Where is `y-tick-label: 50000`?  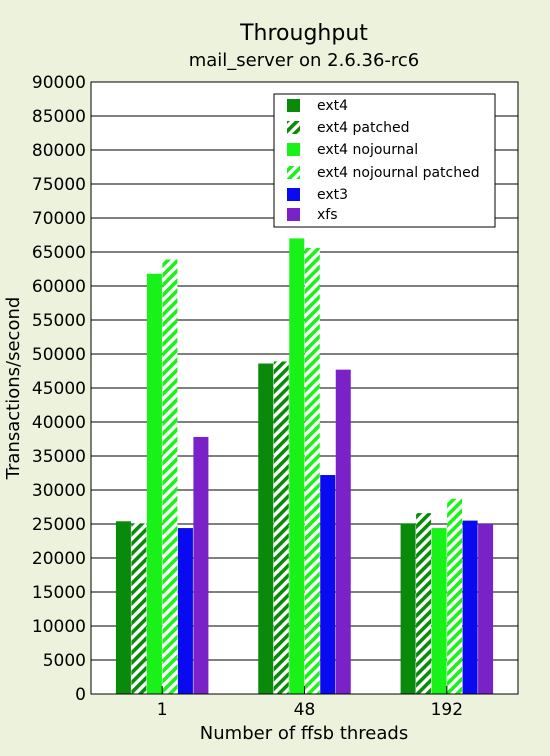 y-tick-label: 50000 is located at coordinates (59, 355).